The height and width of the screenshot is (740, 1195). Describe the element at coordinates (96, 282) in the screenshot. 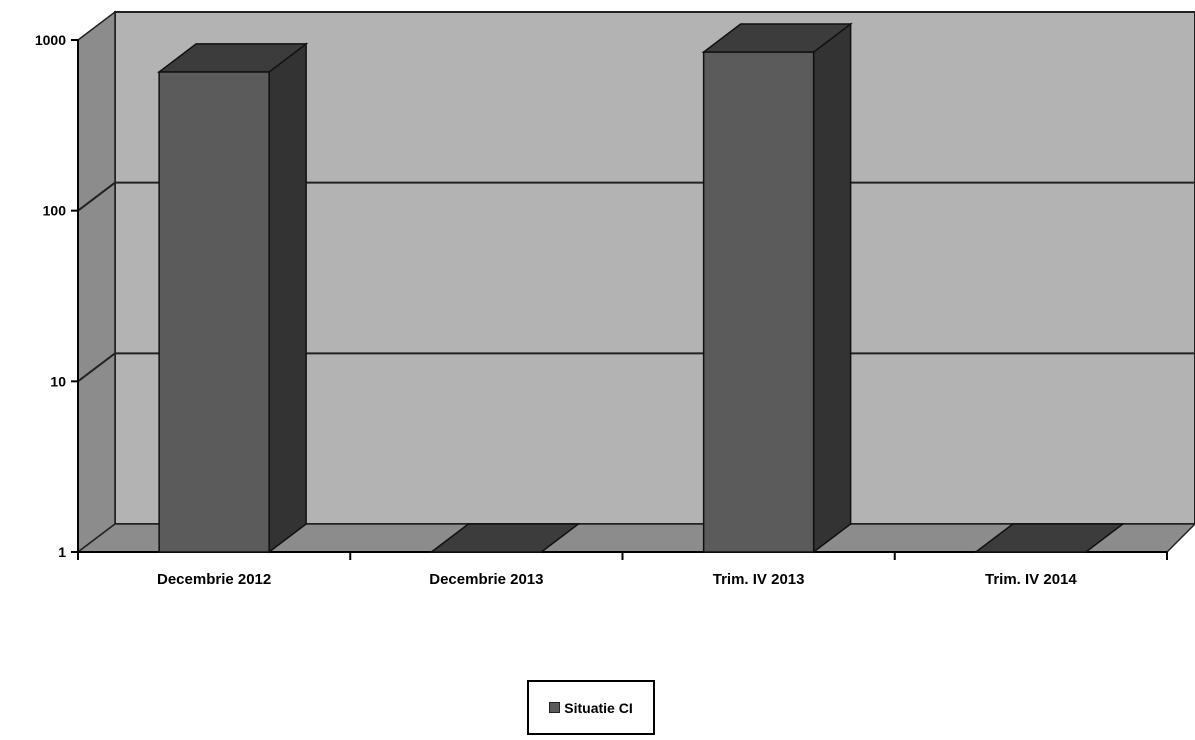

I see `side-wall` at that location.